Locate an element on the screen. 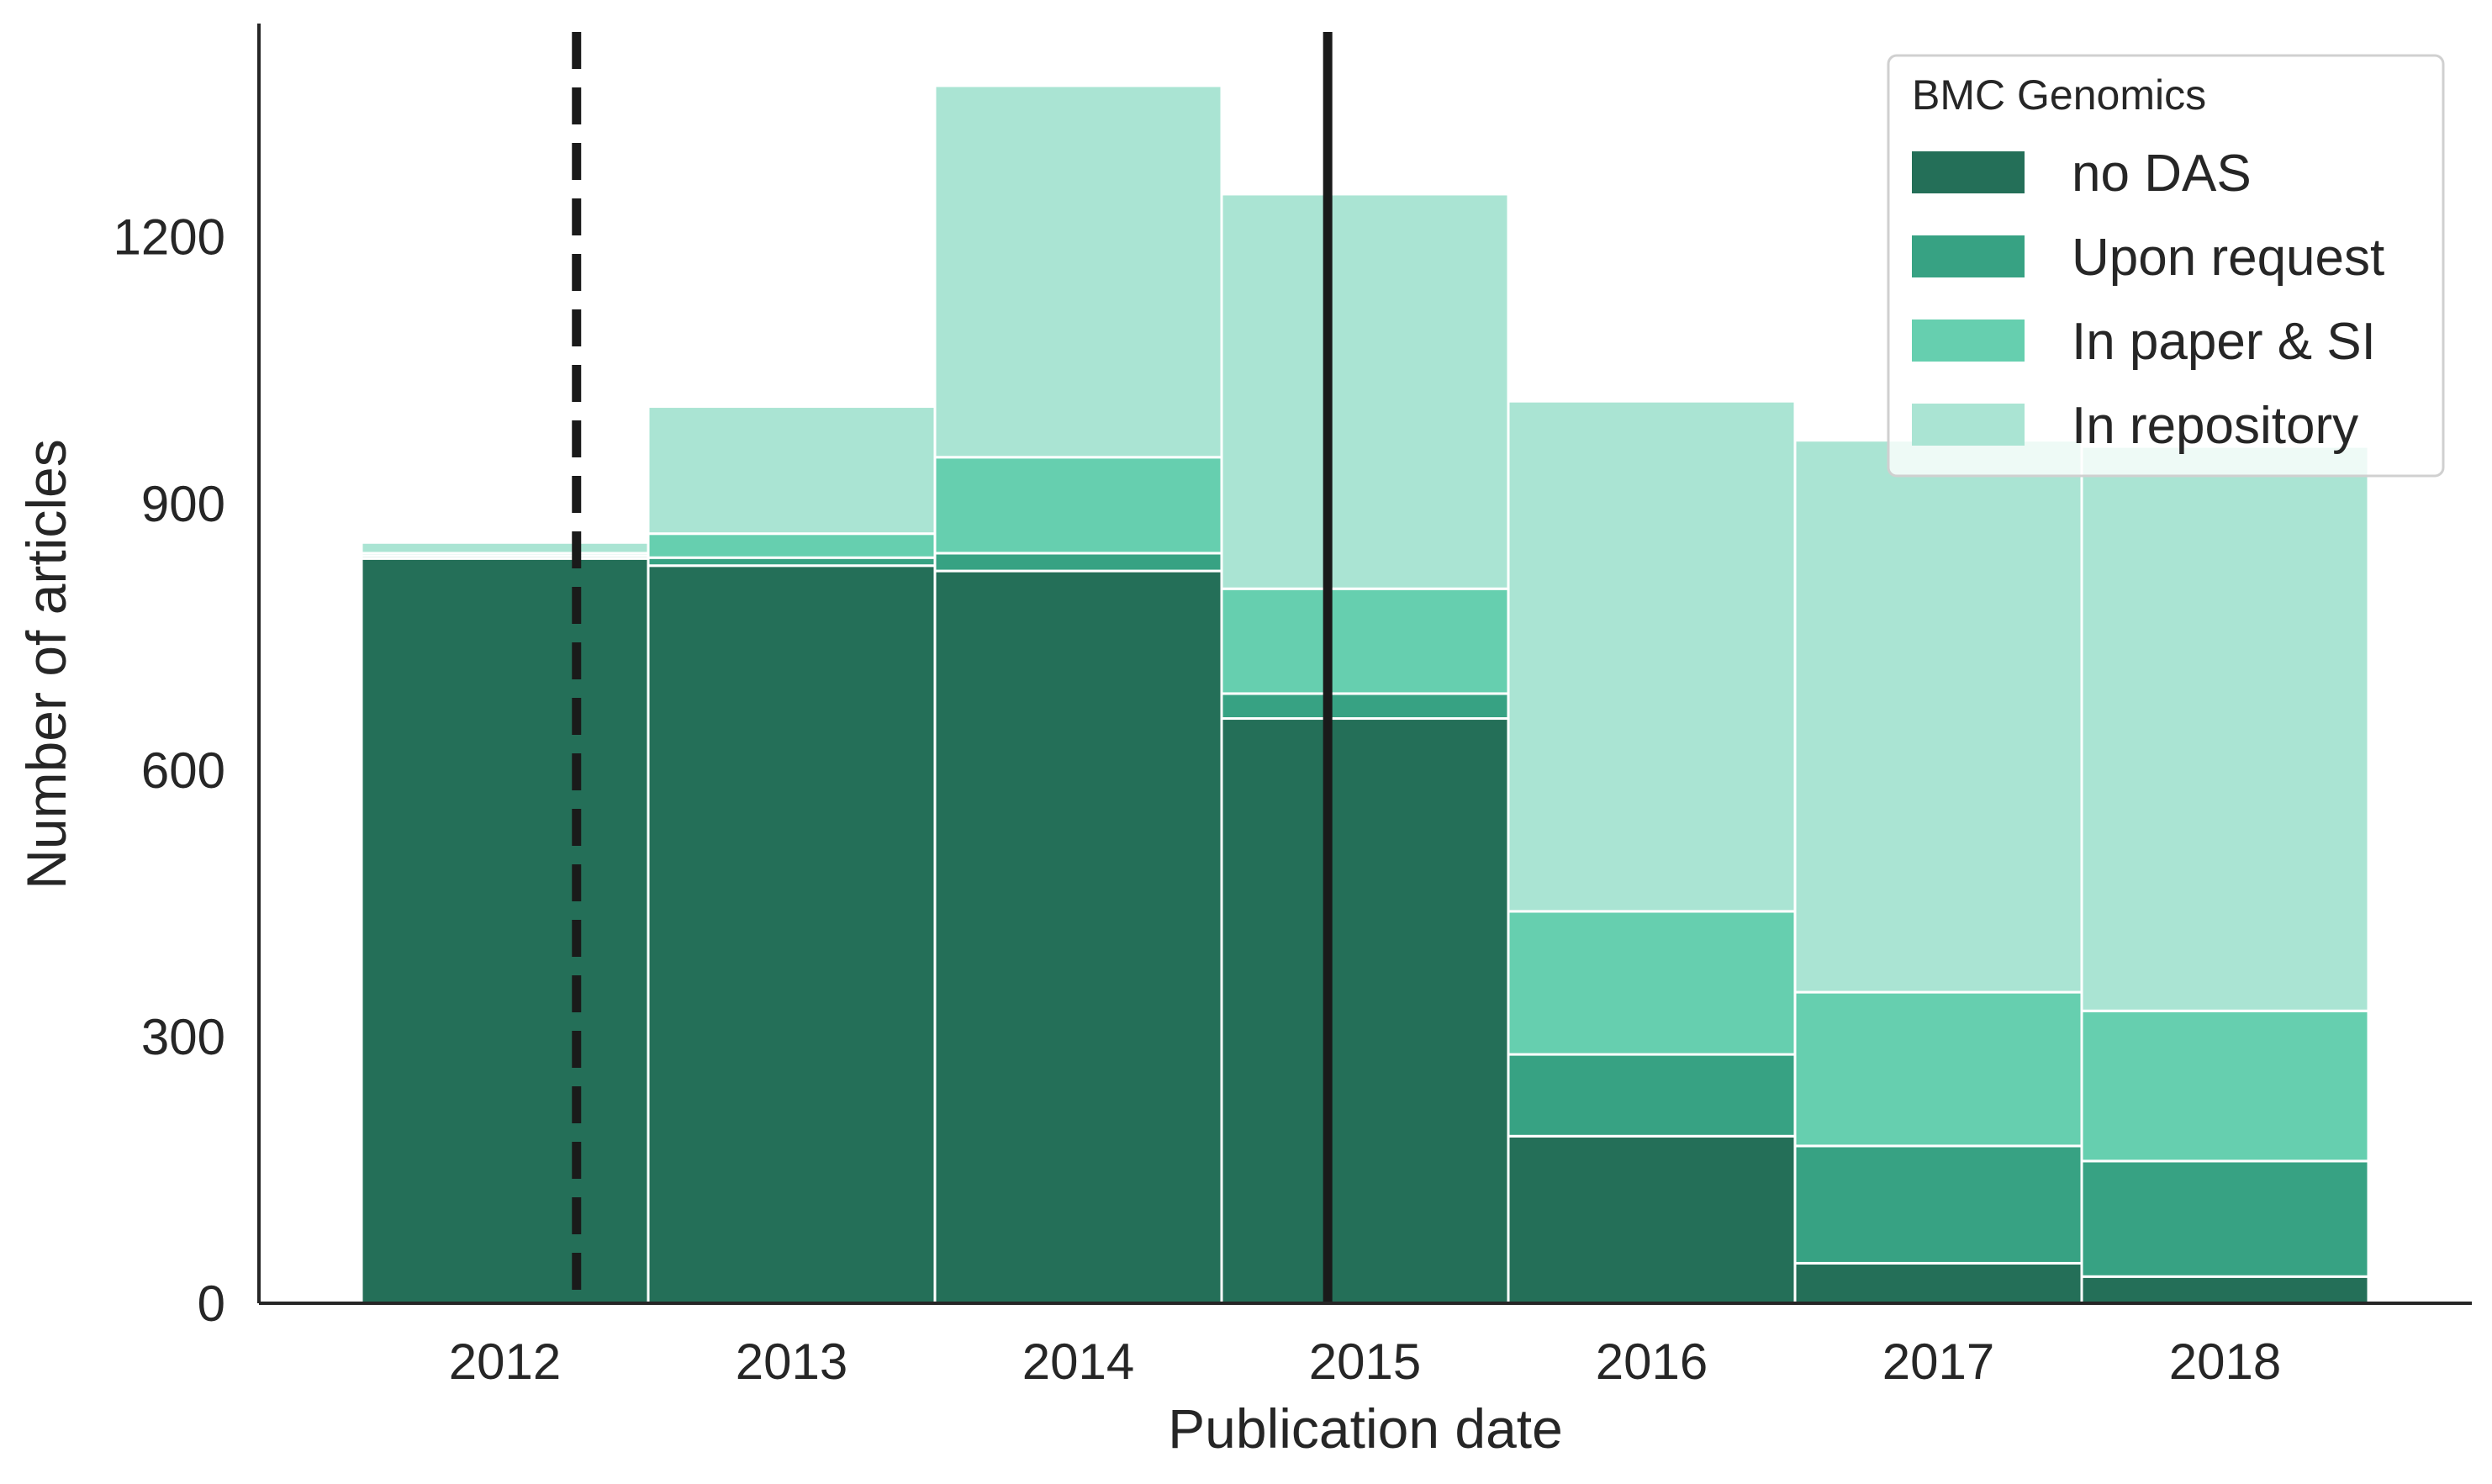  x-tick-labels: 2012 2013 2014 2015 2016 2017 2018 is located at coordinates (1365, 1361).